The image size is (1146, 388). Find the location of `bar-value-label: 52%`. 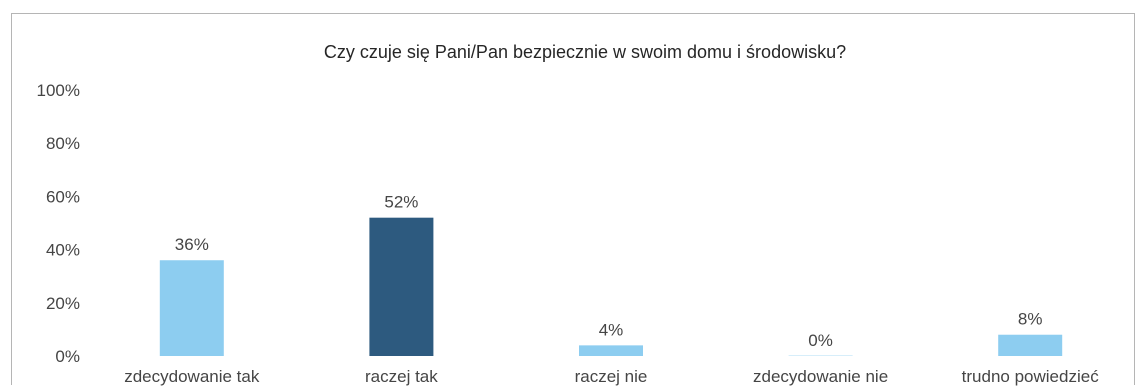

bar-value-label: 52% is located at coordinates (401, 202).